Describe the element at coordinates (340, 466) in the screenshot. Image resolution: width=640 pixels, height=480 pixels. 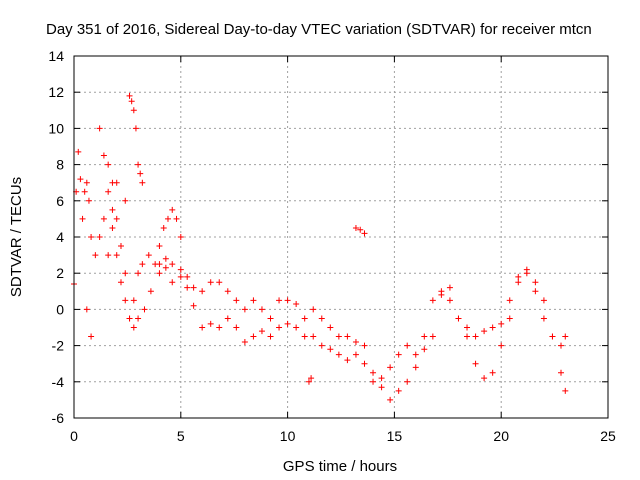
I see `x-axis-label: GPS time / hours` at that location.